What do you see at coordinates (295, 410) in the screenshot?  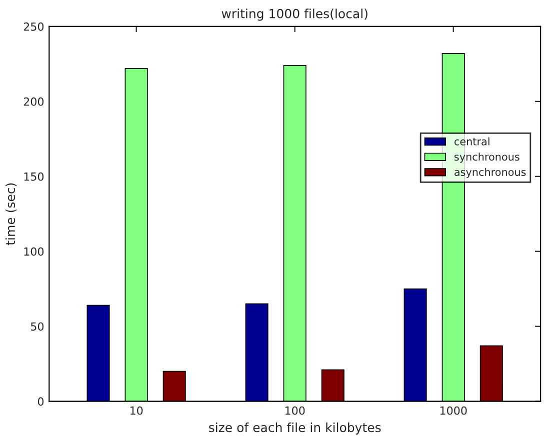 I see `x-tick-label: 100` at bounding box center [295, 410].